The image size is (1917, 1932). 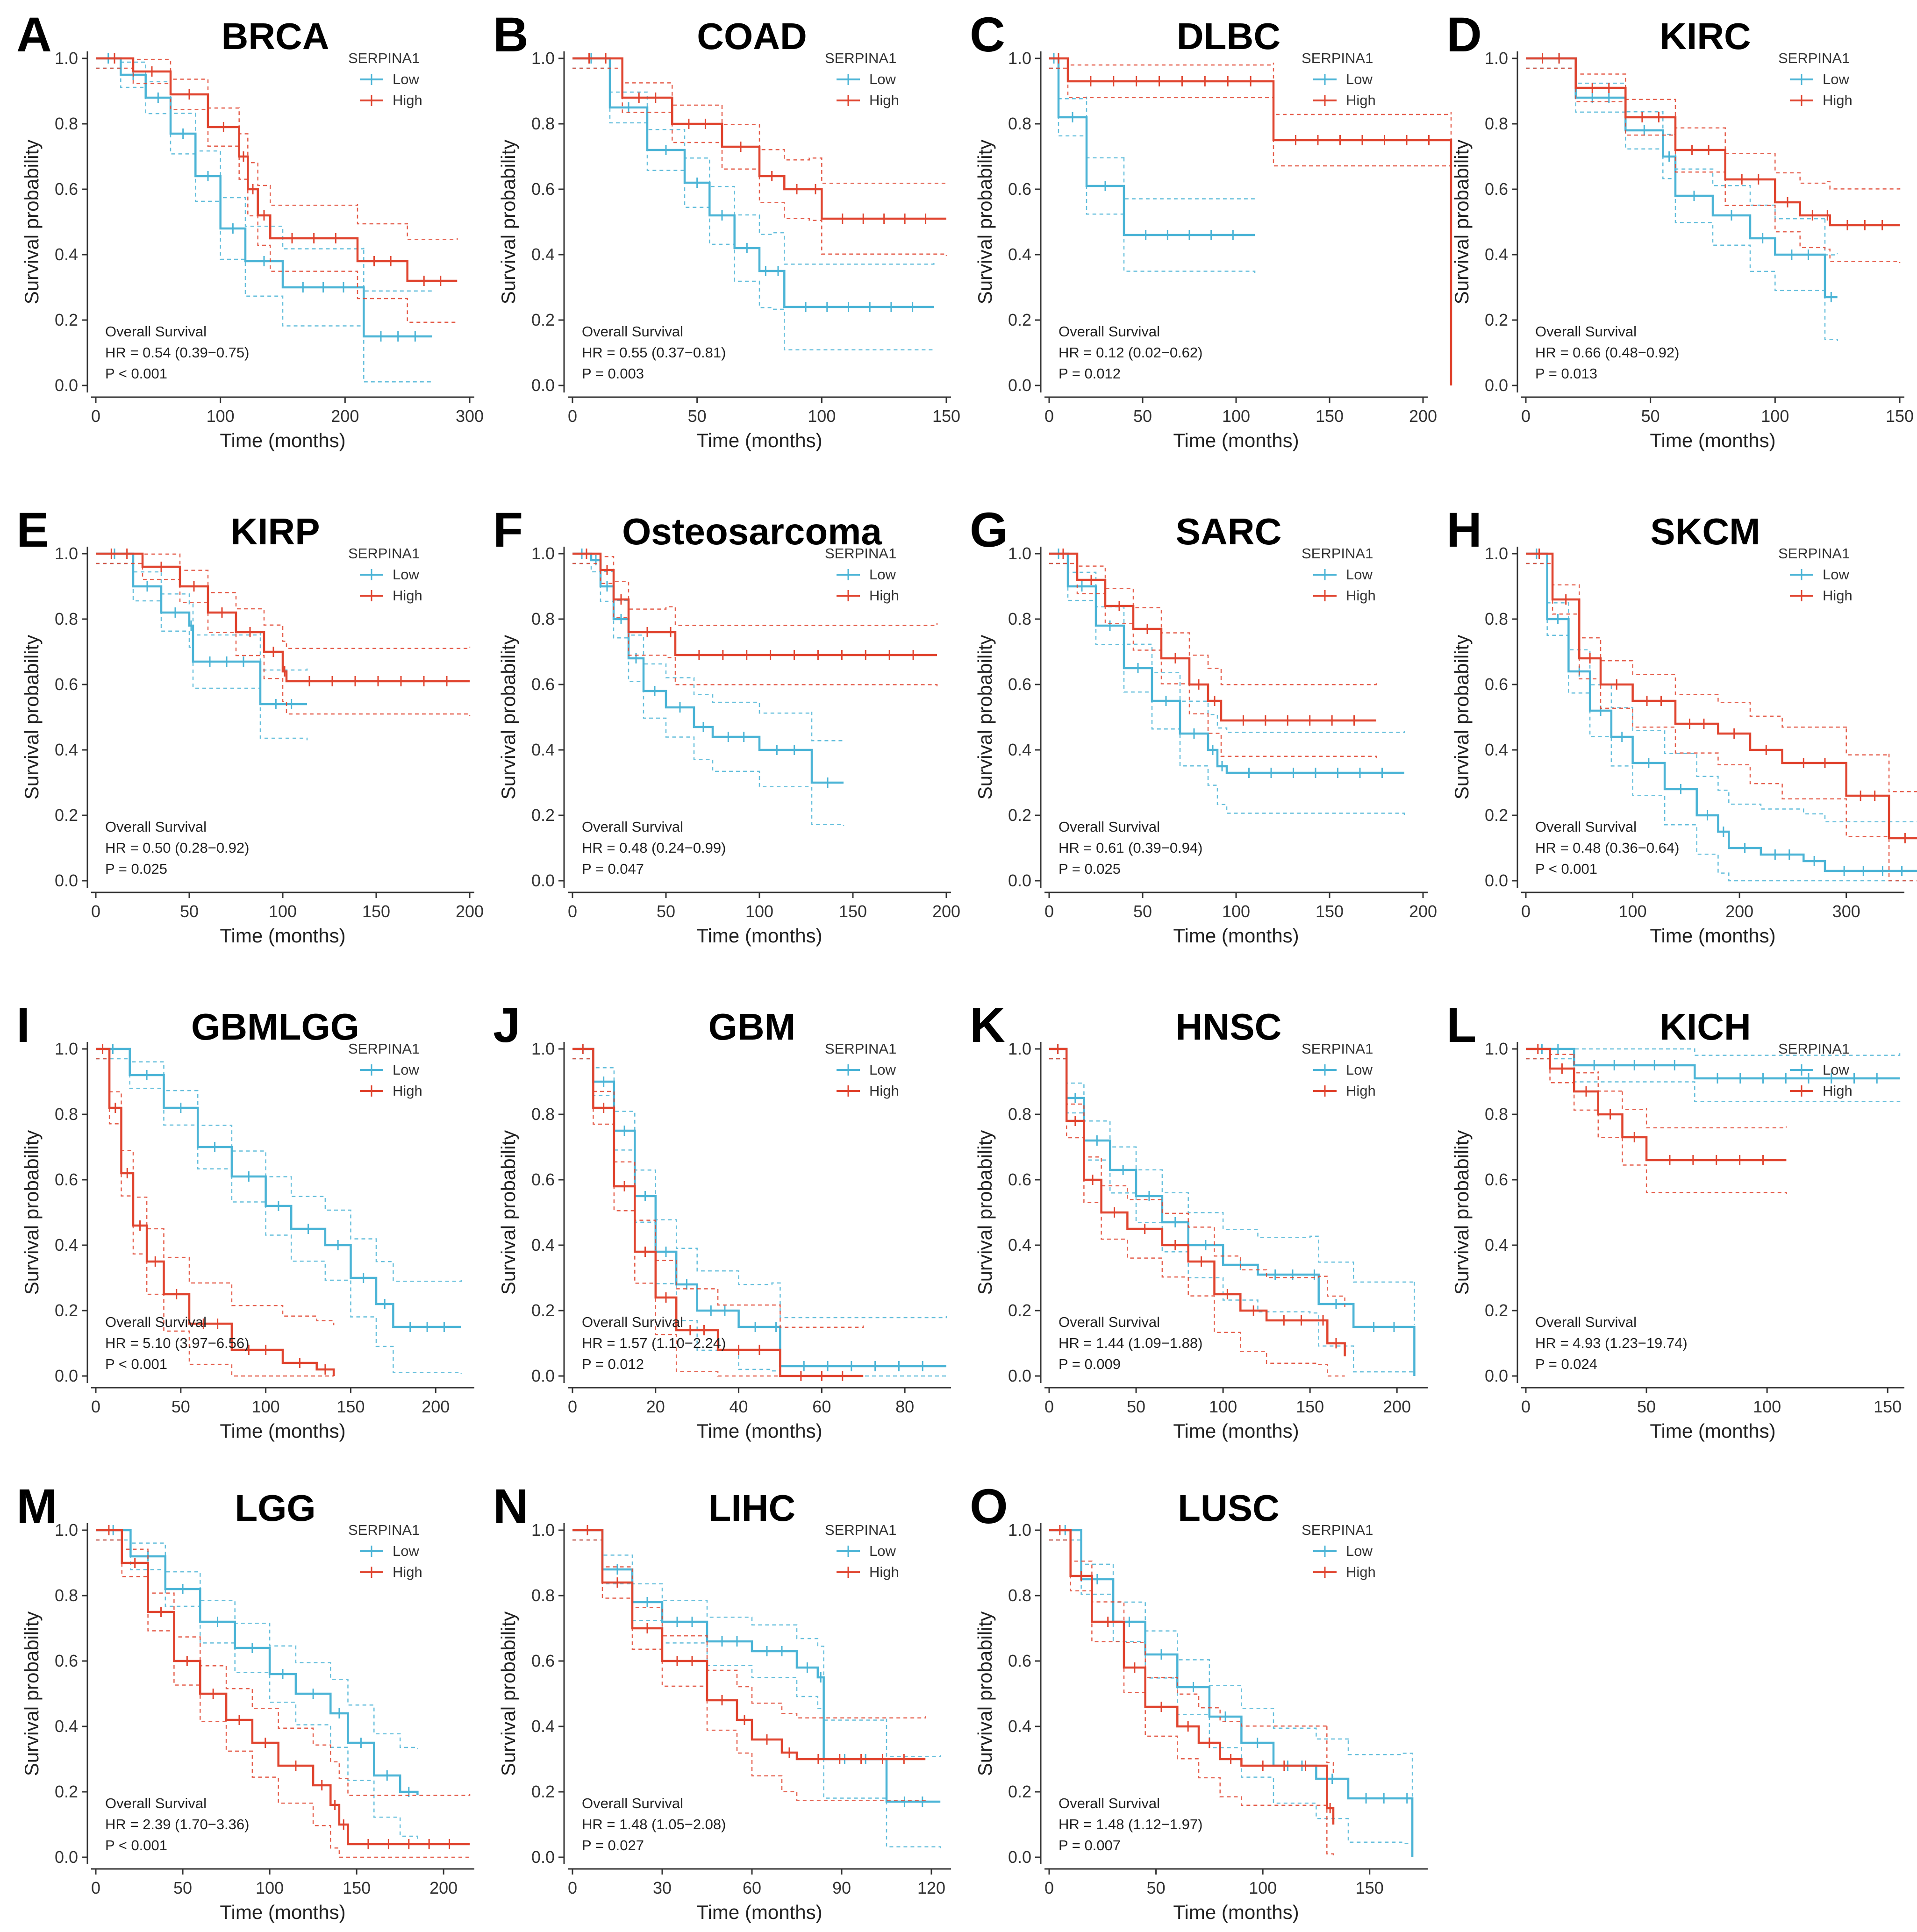 What do you see at coordinates (931, 1887) in the screenshot?
I see `x-tick-label: 120` at bounding box center [931, 1887].